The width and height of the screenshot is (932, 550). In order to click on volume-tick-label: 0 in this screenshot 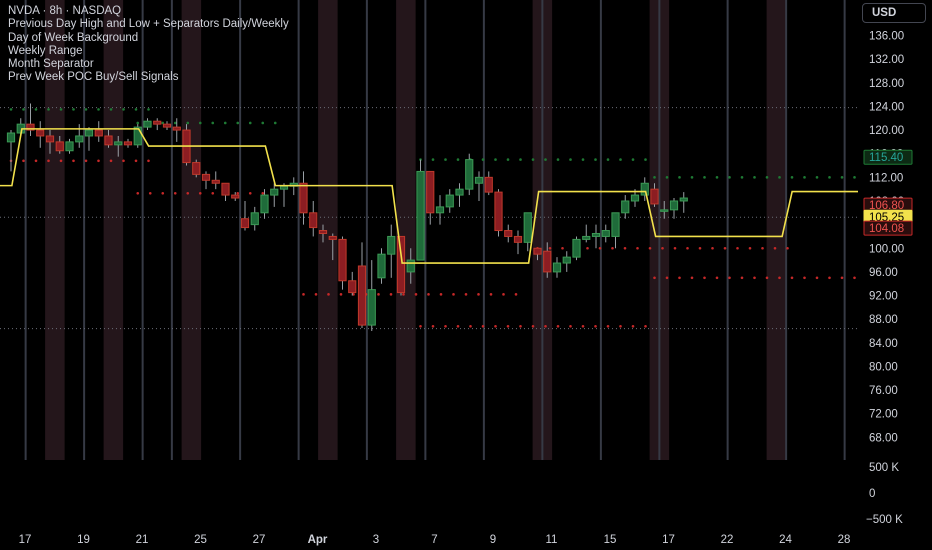, I will do `click(872, 494)`.